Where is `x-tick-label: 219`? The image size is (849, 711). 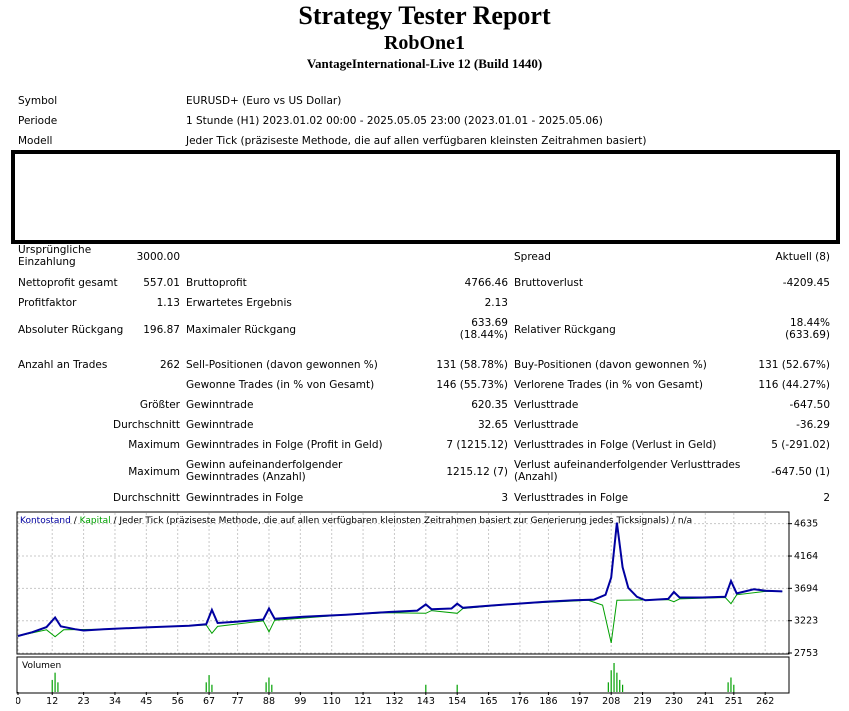 x-tick-label: 219 is located at coordinates (642, 701).